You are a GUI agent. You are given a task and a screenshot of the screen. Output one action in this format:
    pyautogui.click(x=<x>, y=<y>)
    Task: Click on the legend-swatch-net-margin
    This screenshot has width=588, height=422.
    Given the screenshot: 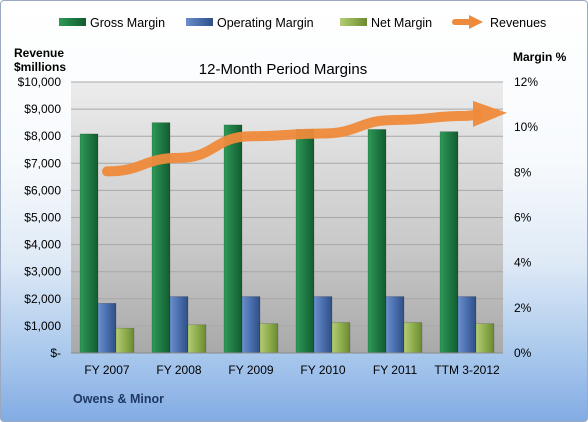 What is the action you would take?
    pyautogui.click(x=353, y=22)
    